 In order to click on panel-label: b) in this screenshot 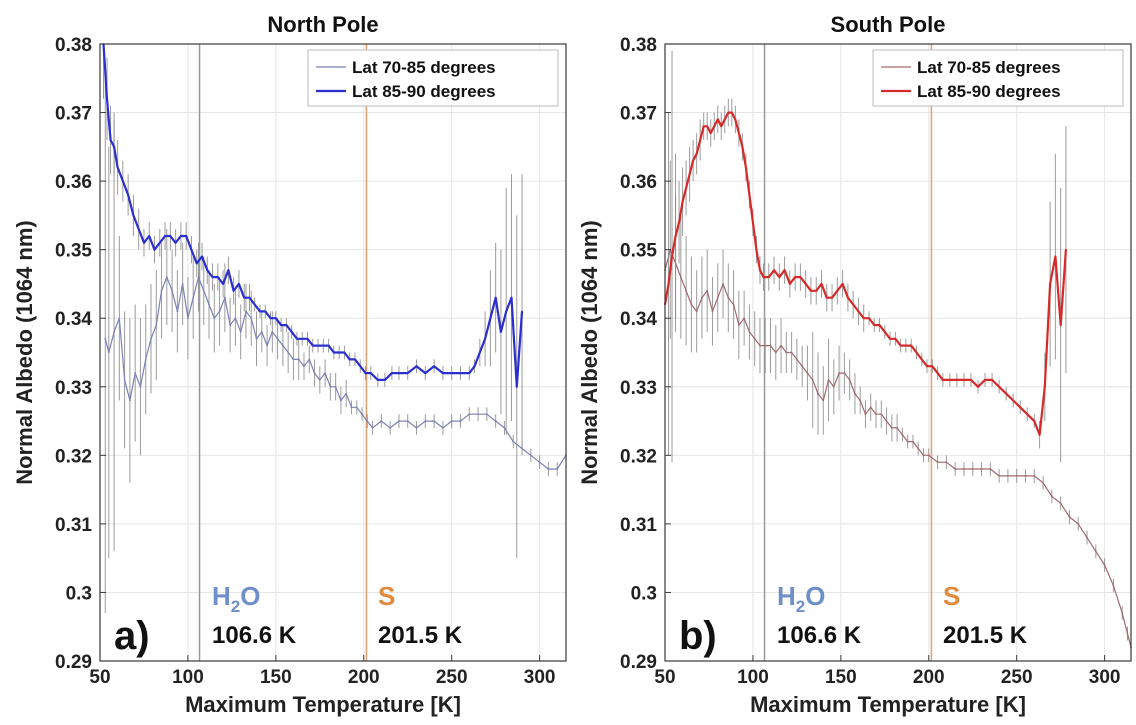, I will do `click(698, 636)`.